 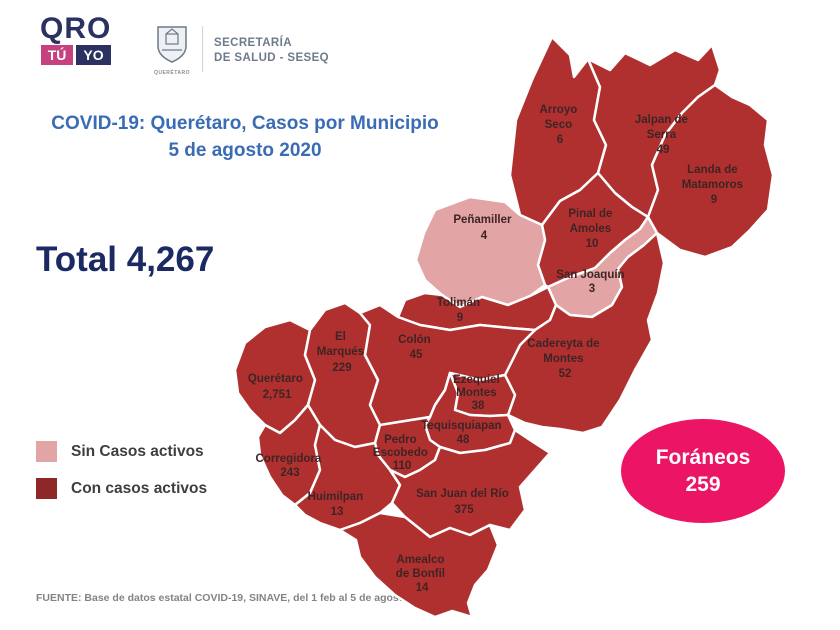 What do you see at coordinates (464, 502) in the screenshot?
I see `label-san-juan-del-rio: San Juan del Río 375` at bounding box center [464, 502].